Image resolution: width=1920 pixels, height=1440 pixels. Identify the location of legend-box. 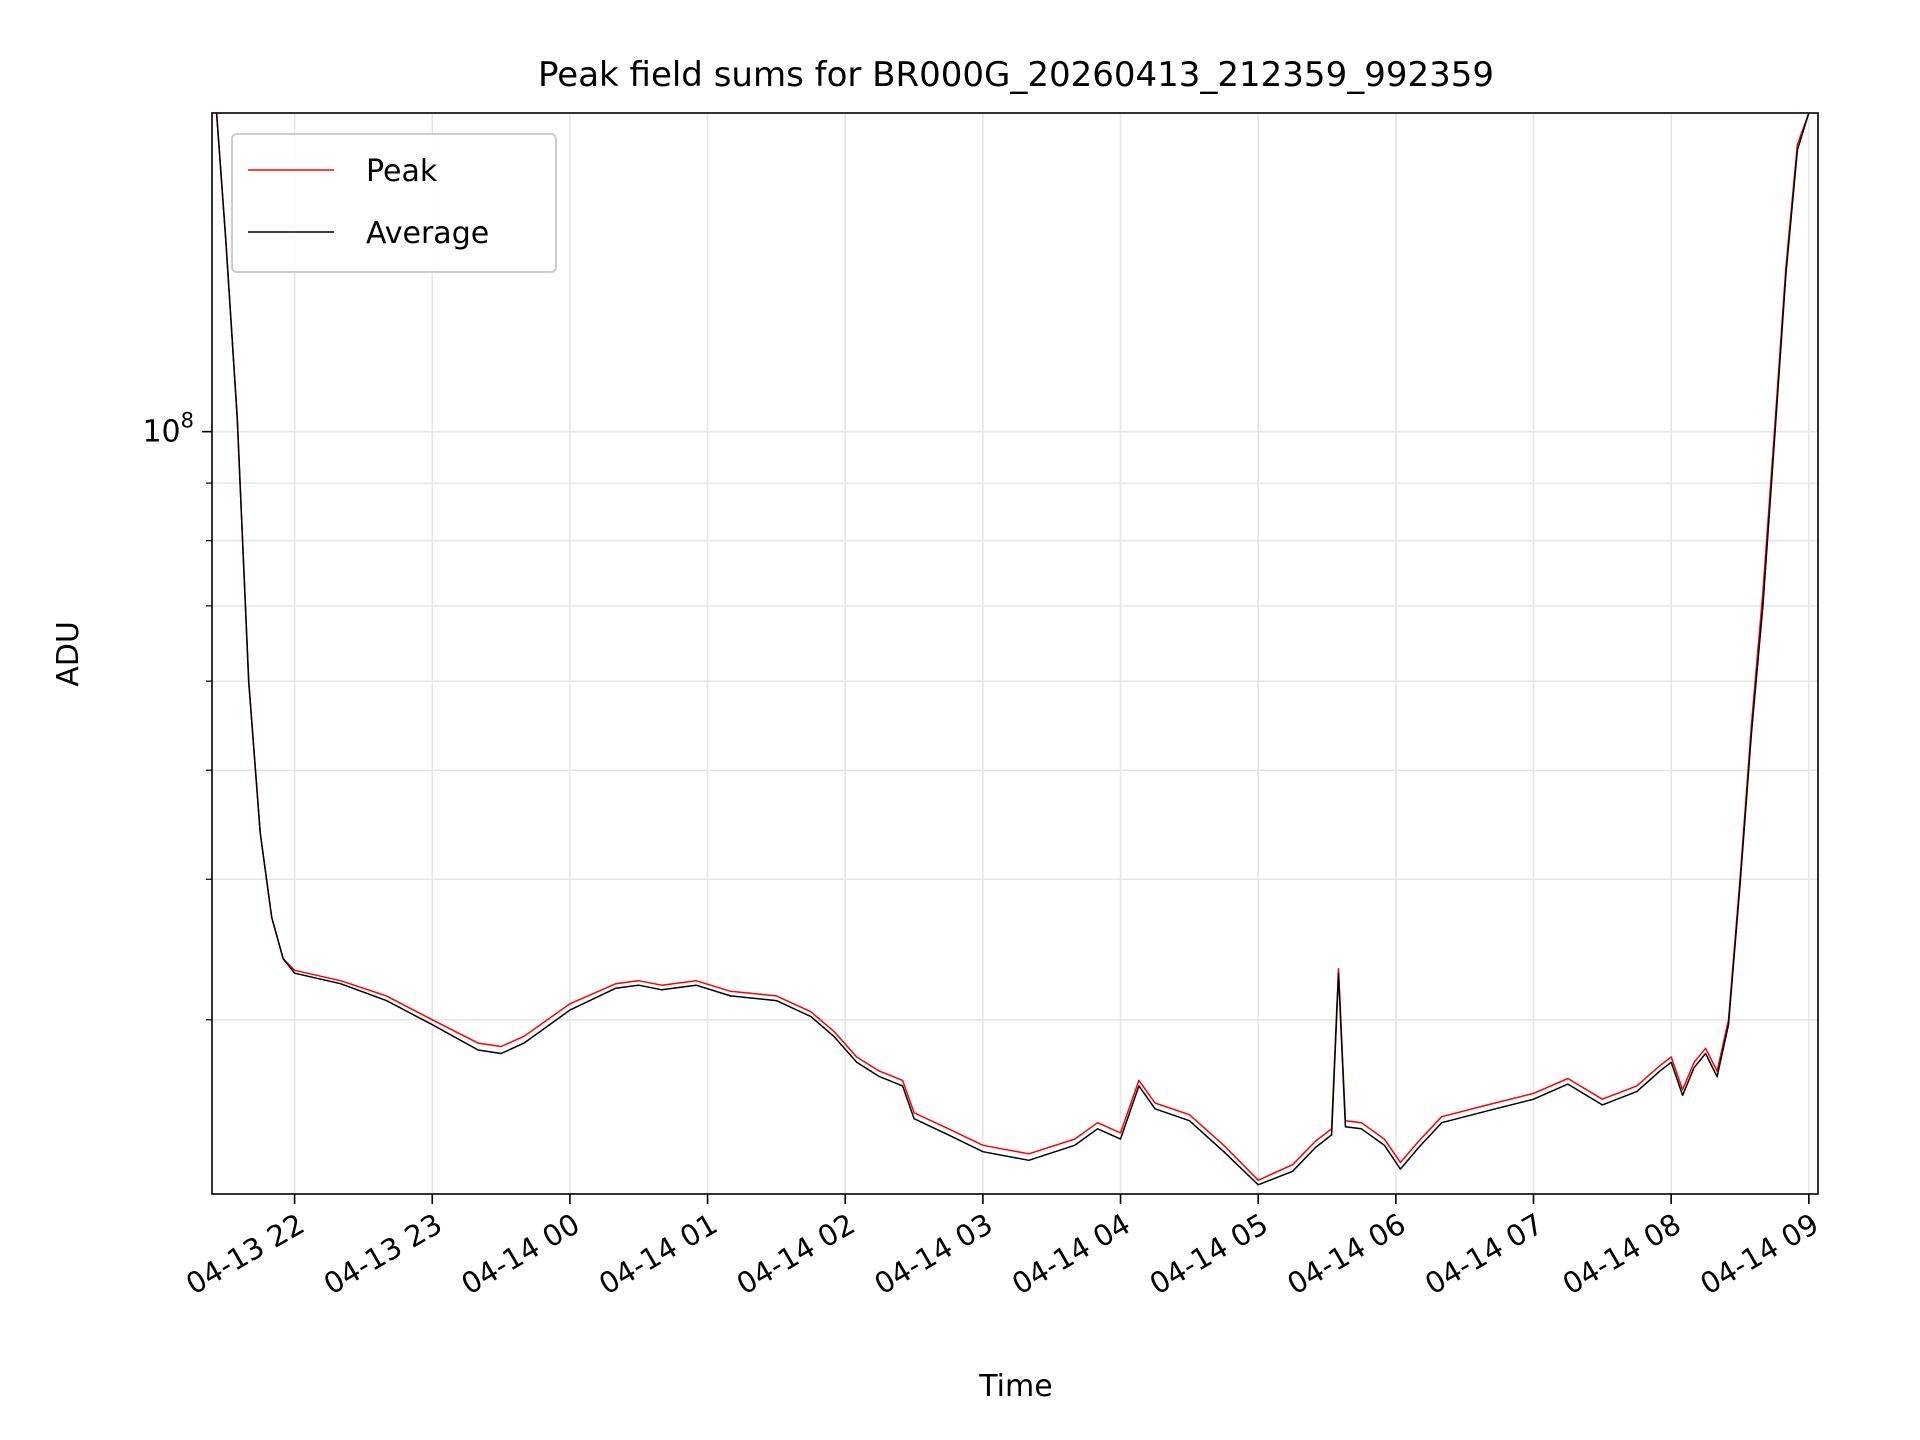
(394, 203).